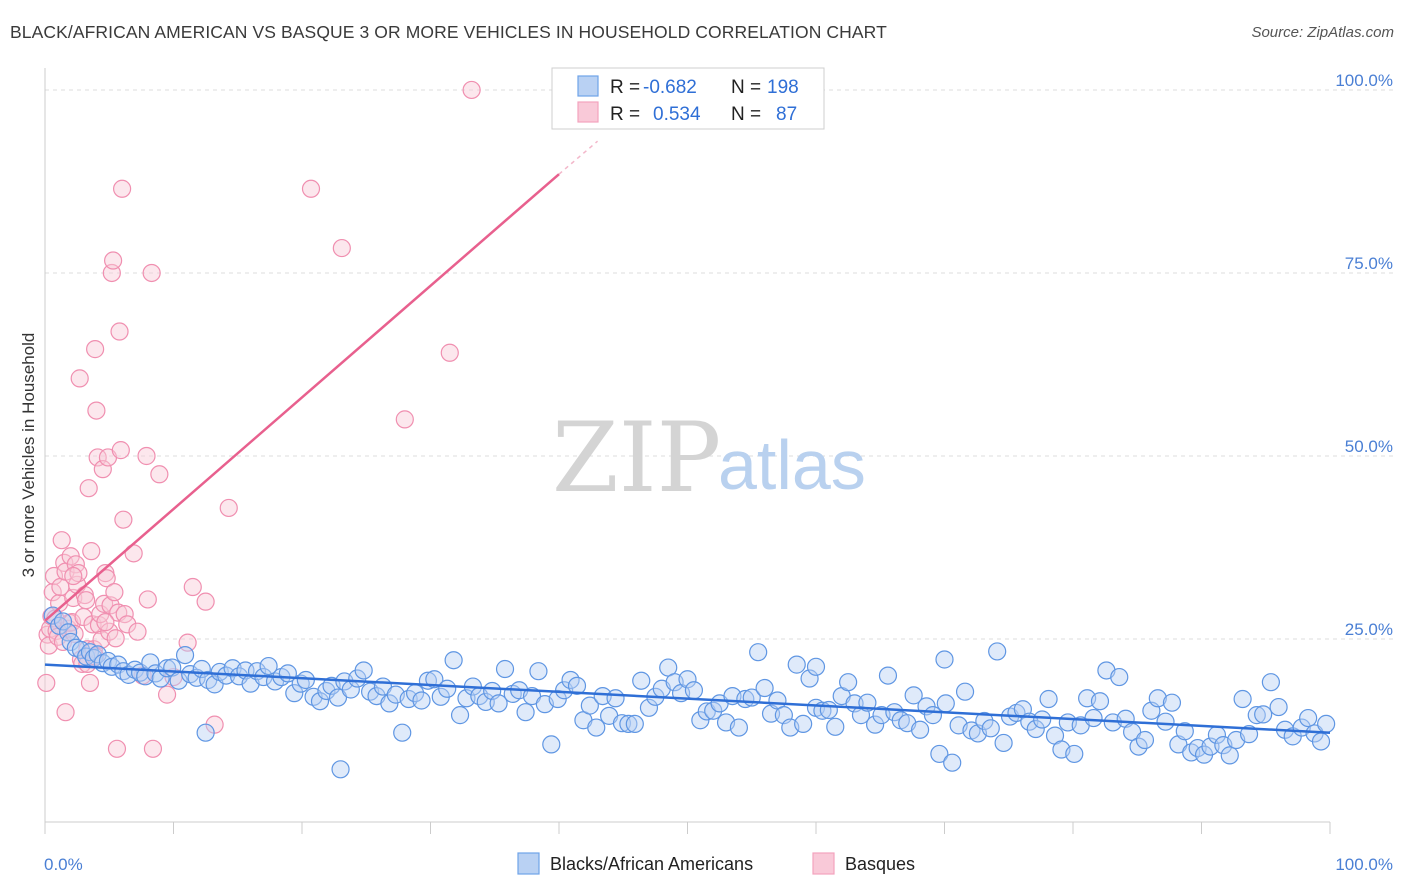 Image resolution: width=1406 pixels, height=892 pixels. I want to click on y-axis-title: 3 or more Vehicles in Household, so click(28, 455).